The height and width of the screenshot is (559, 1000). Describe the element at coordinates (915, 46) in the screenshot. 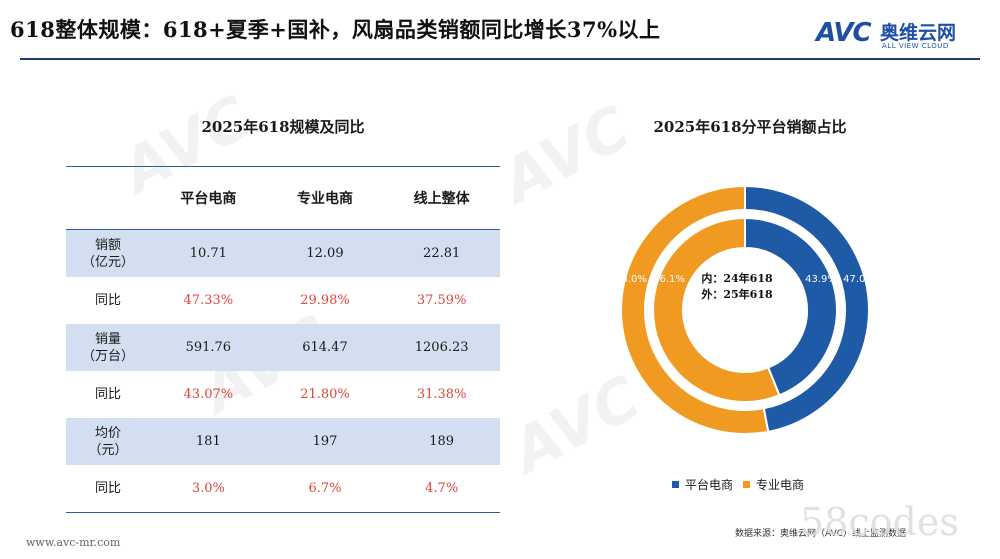

I see `logo-en: ALL VIEW CLOUD` at that location.